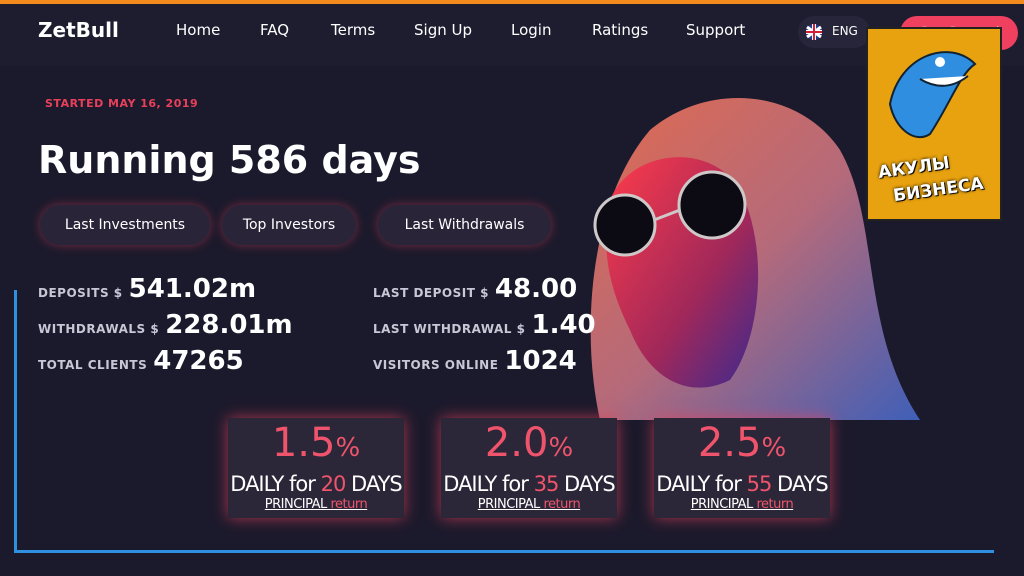 This screenshot has width=1024, height=576. What do you see at coordinates (540, 361) in the screenshot?
I see `stat-value: 1024` at bounding box center [540, 361].